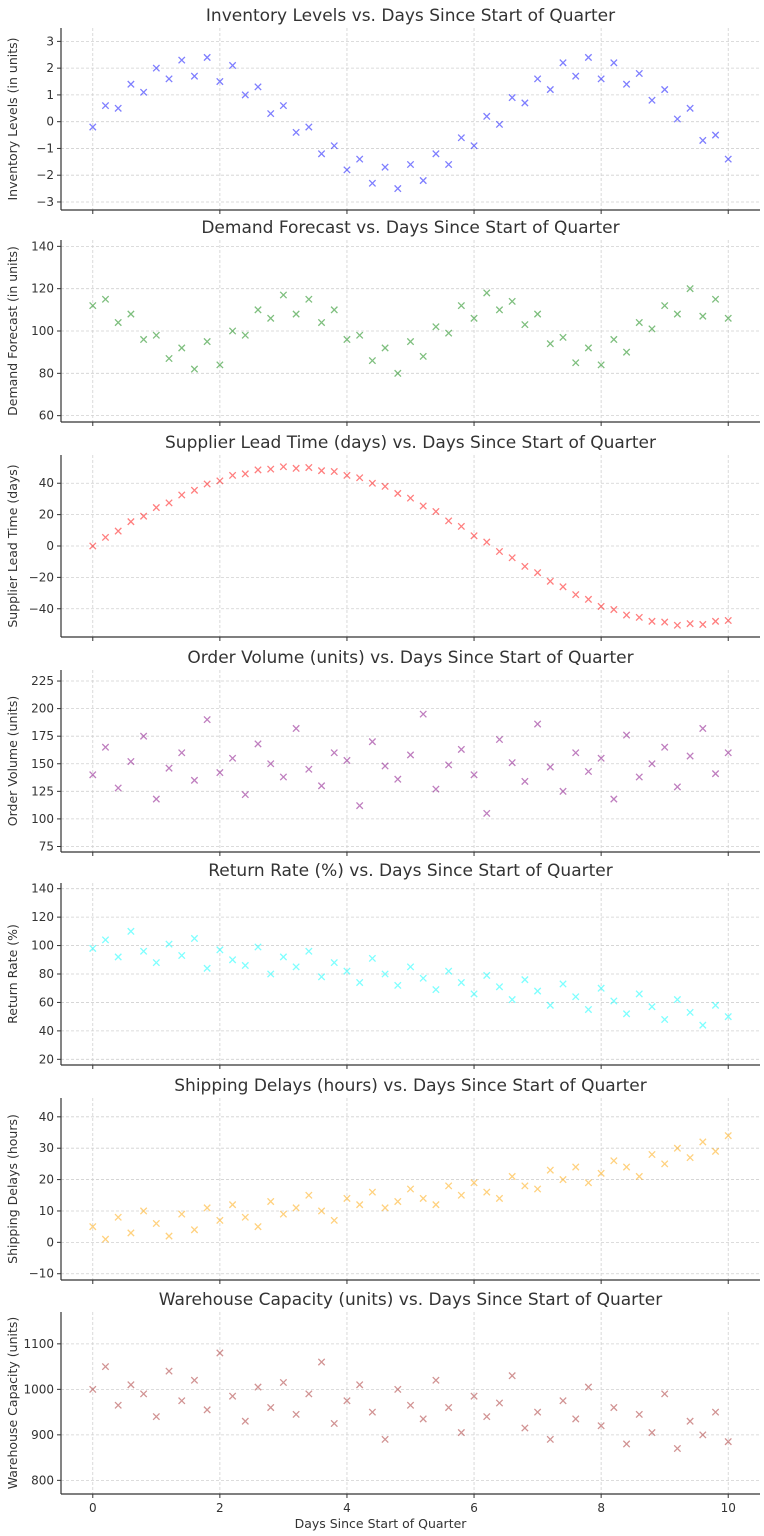 This screenshot has height=1536, width=764. I want to click on y-tick-label: −2, so click(45, 175).